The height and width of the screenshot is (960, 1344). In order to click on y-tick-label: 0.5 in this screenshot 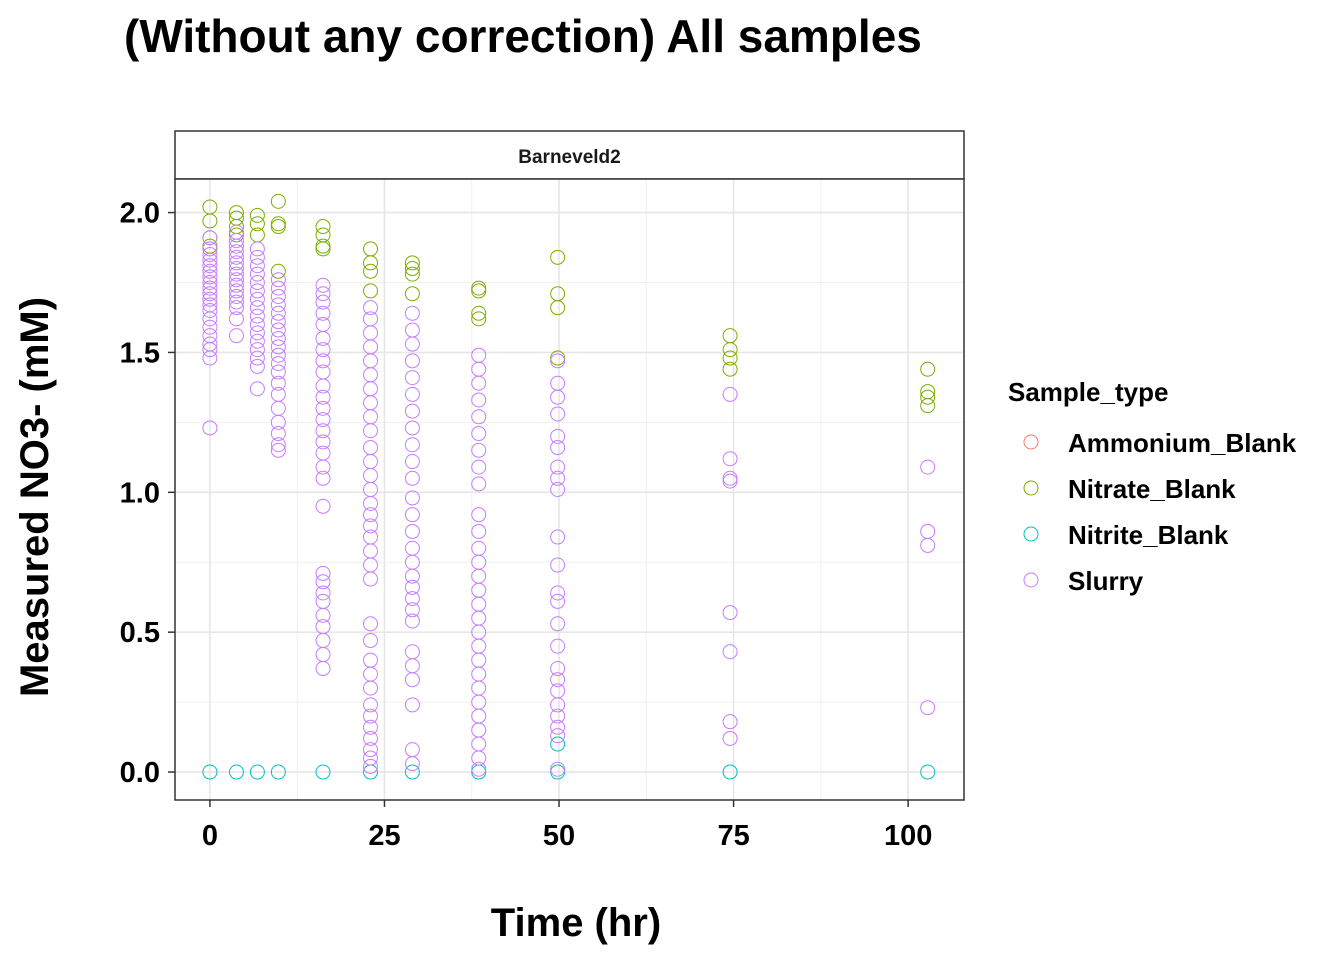, I will do `click(140, 633)`.